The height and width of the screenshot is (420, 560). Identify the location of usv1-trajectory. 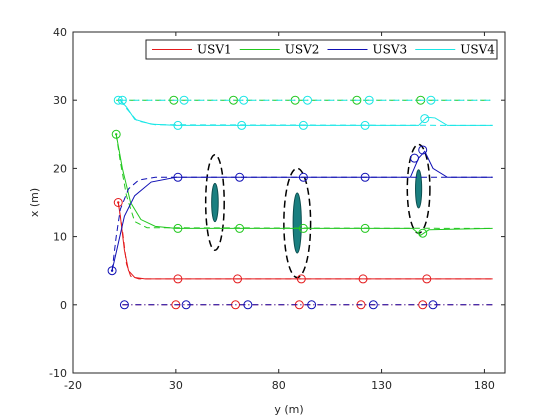
(305, 241).